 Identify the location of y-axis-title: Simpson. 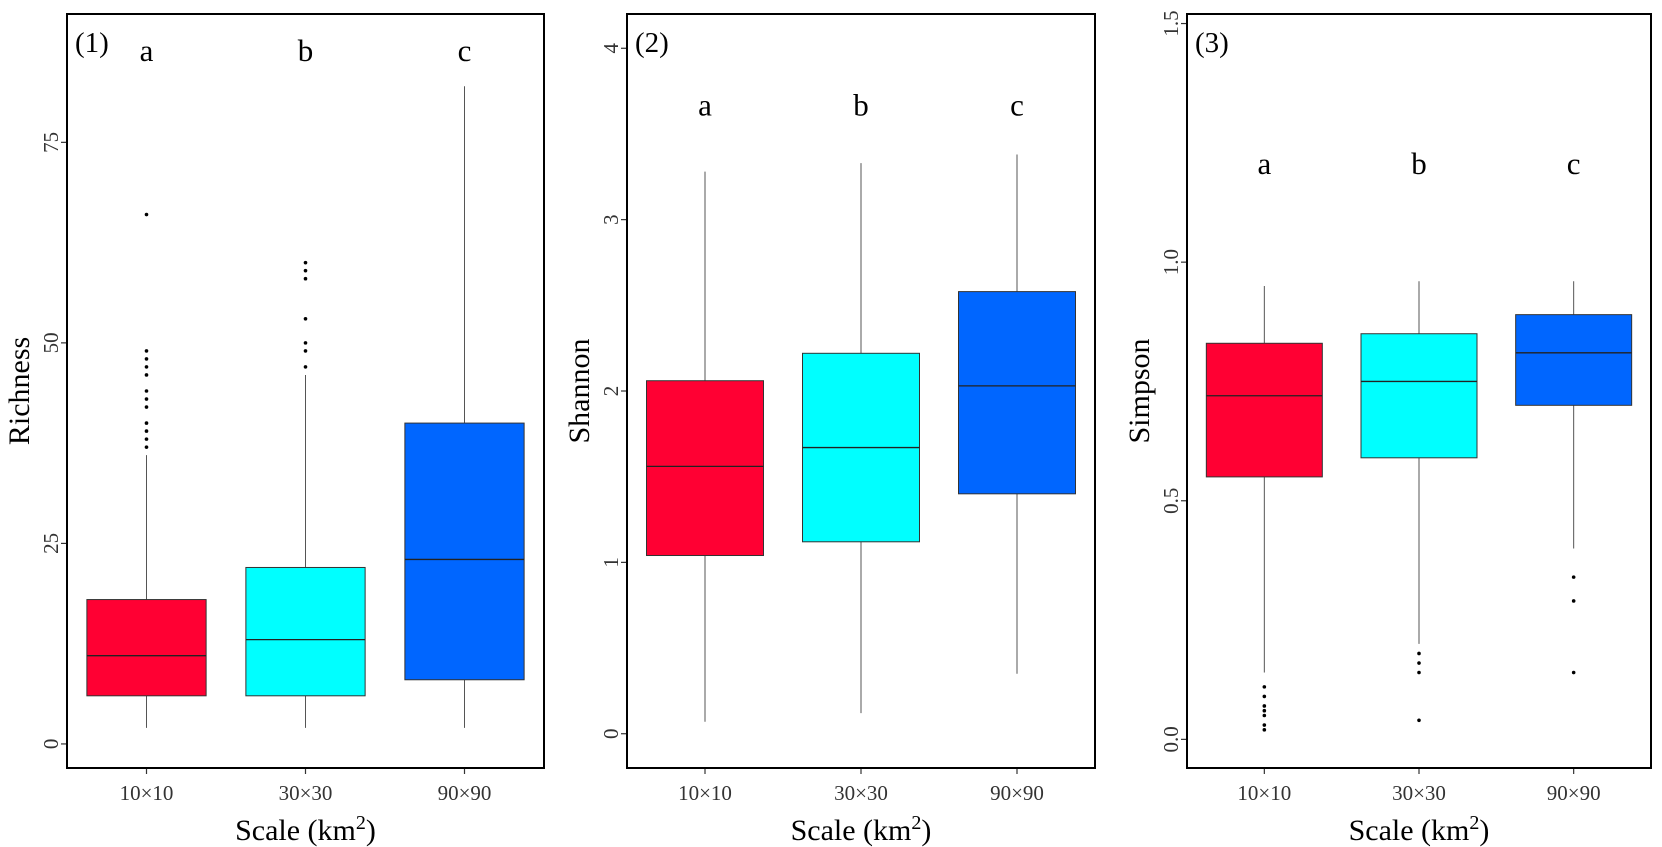
(1139, 390).